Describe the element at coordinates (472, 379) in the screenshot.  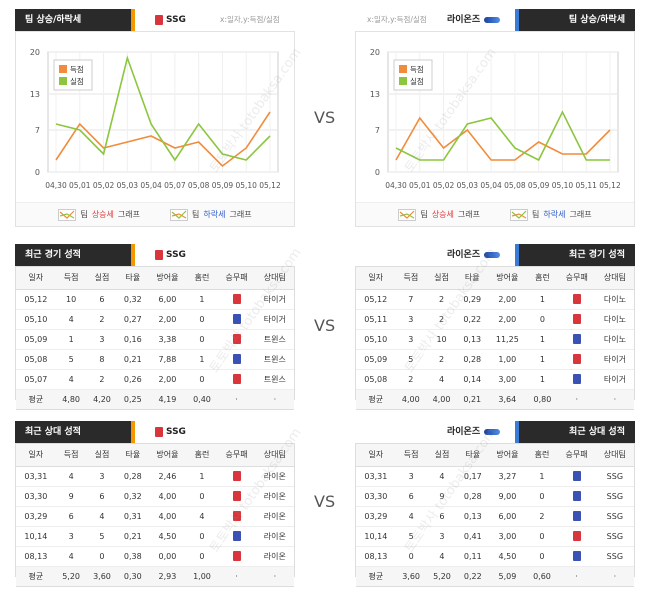
I see `table-cell: 0,14` at that location.